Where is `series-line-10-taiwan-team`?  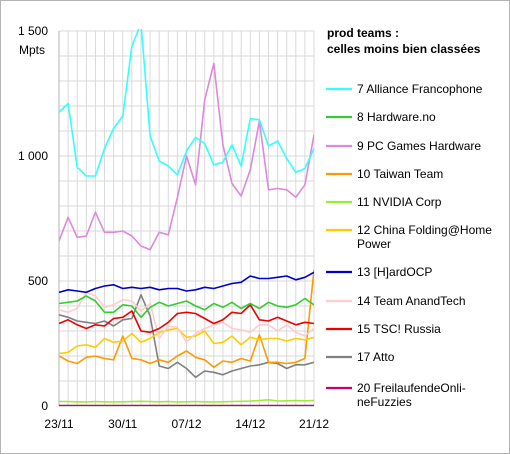
series-line-10-taiwan-team is located at coordinates (186, 319).